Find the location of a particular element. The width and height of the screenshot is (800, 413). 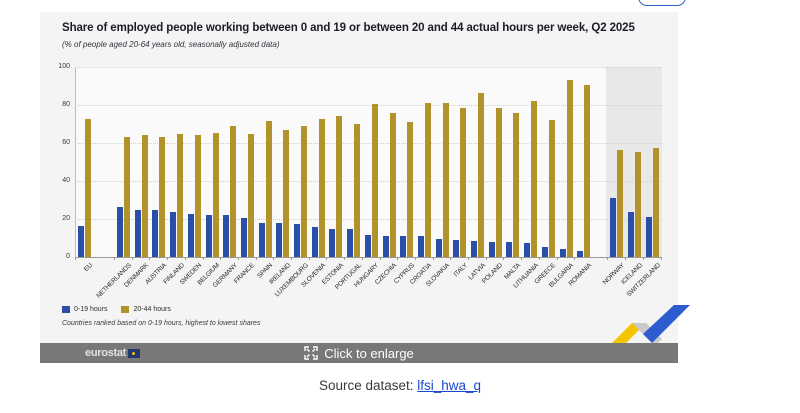

bar-group-poland is located at coordinates (495, 182).